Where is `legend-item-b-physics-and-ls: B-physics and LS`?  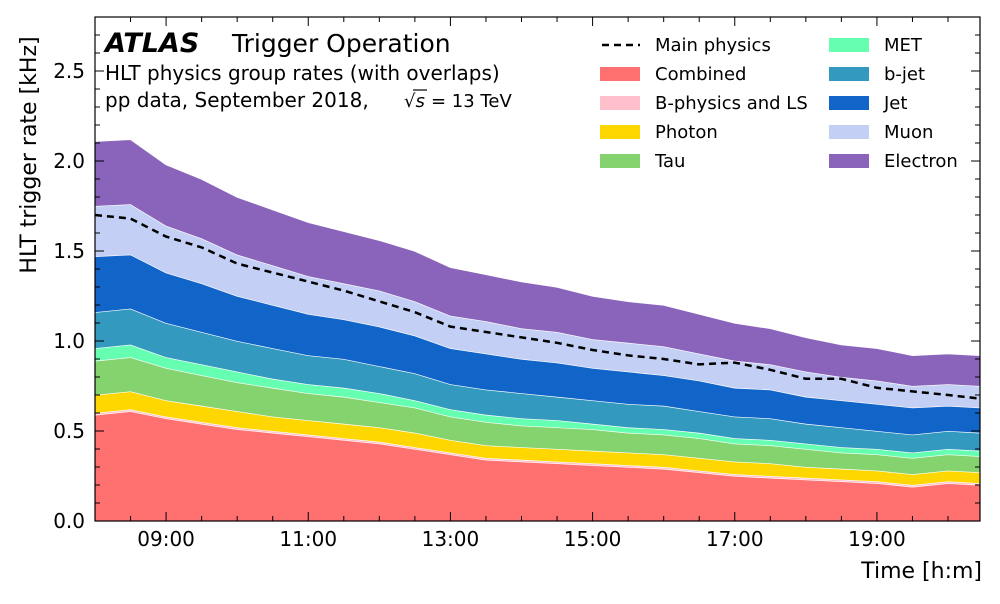
legend-item-b-physics-and-ls: B-physics and LS is located at coordinates (704, 103).